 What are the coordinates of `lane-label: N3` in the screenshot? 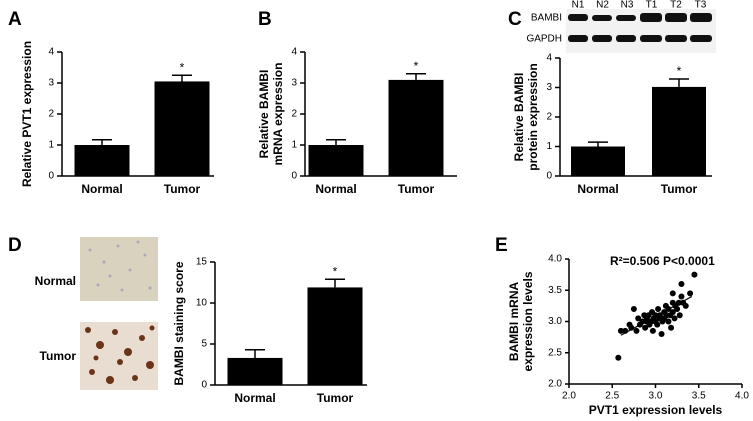 It's located at (627, 5).